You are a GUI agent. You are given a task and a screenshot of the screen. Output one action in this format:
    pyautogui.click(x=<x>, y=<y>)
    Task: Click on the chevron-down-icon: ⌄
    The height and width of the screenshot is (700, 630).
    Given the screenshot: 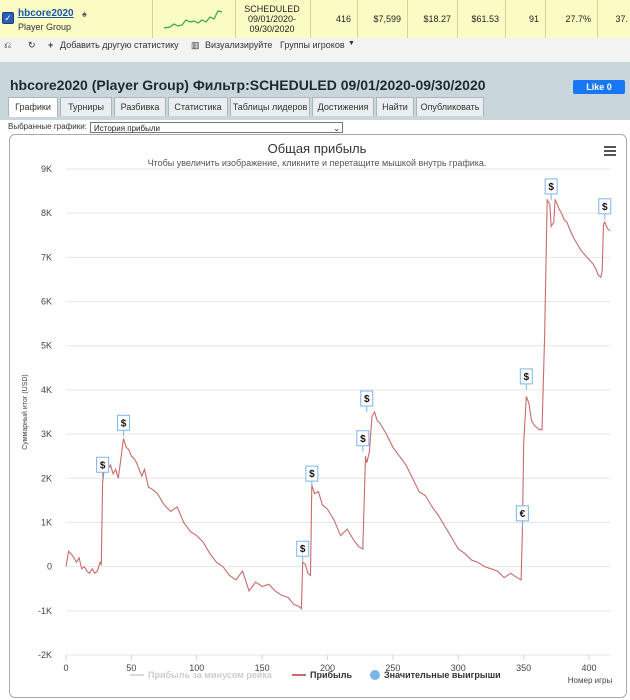 What is the action you would take?
    pyautogui.click(x=336, y=128)
    